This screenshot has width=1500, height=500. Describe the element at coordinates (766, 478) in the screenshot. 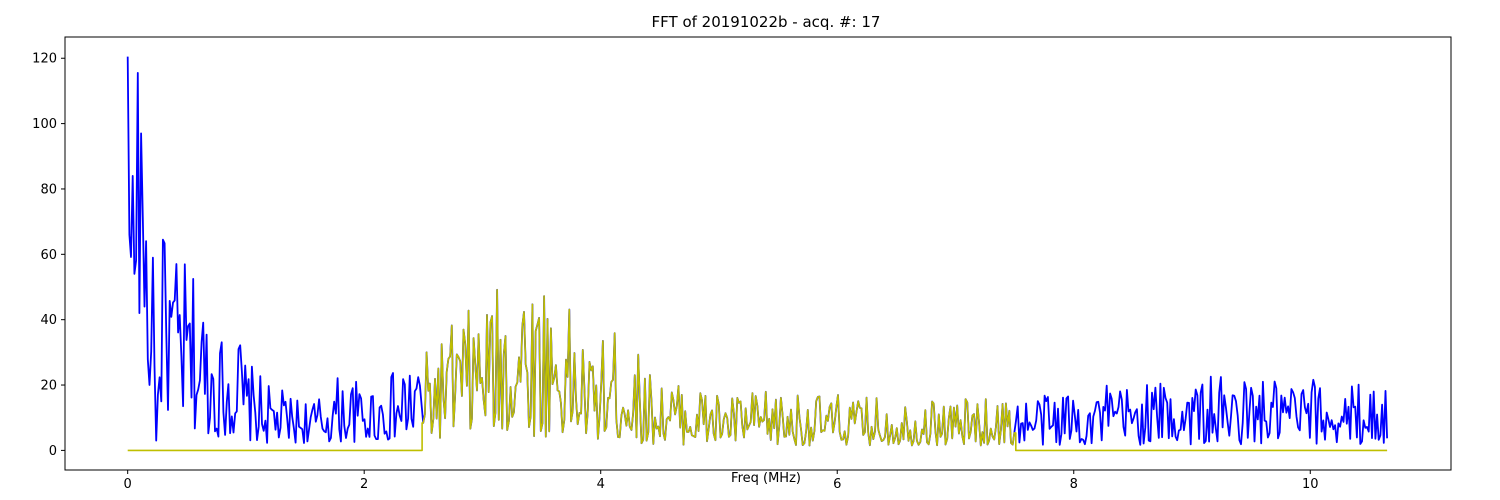

I see `x-axis-label: Freq (MHz)` at that location.